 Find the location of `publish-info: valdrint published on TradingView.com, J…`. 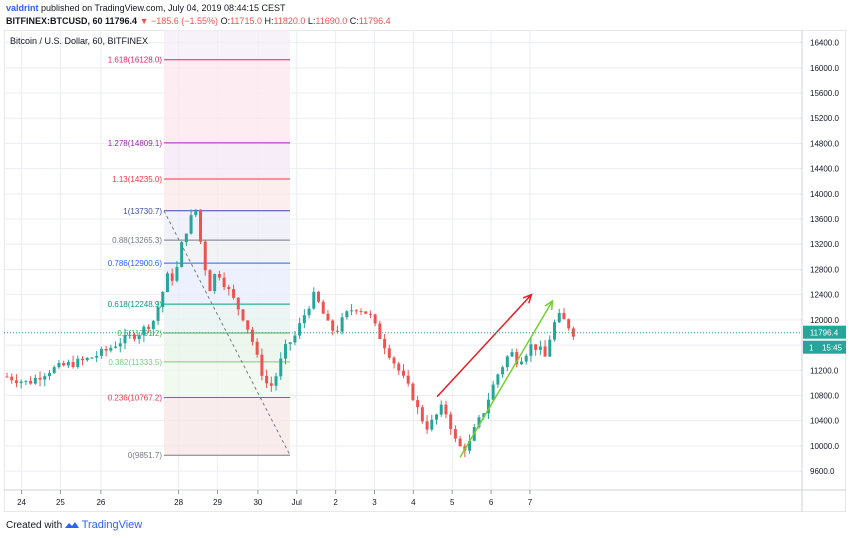

publish-info: valdrint published on TradingView.com, J… is located at coordinates (146, 8).